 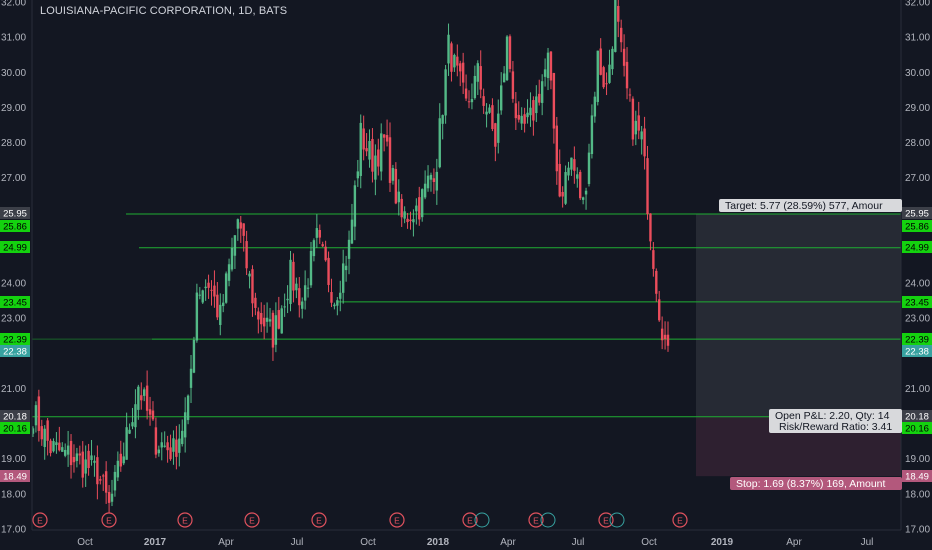 What do you see at coordinates (85, 542) in the screenshot?
I see `x-tick-label: Oct` at bounding box center [85, 542].